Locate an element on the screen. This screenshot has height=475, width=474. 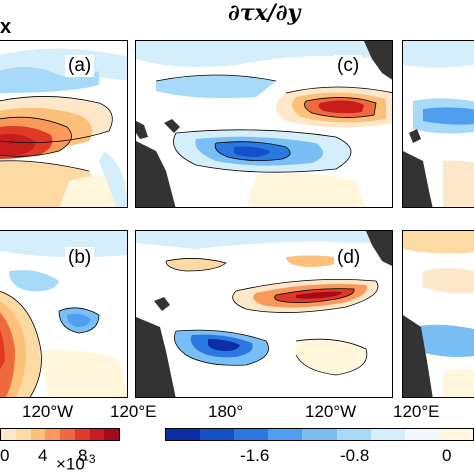
panel-right-bottom-field is located at coordinates (438, 314).